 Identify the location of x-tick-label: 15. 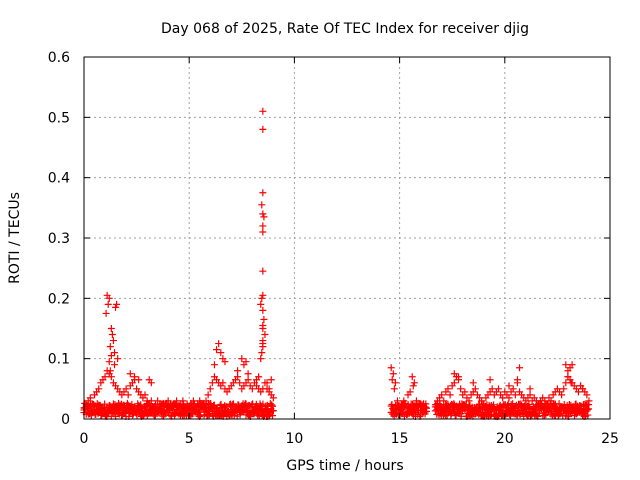
(400, 439).